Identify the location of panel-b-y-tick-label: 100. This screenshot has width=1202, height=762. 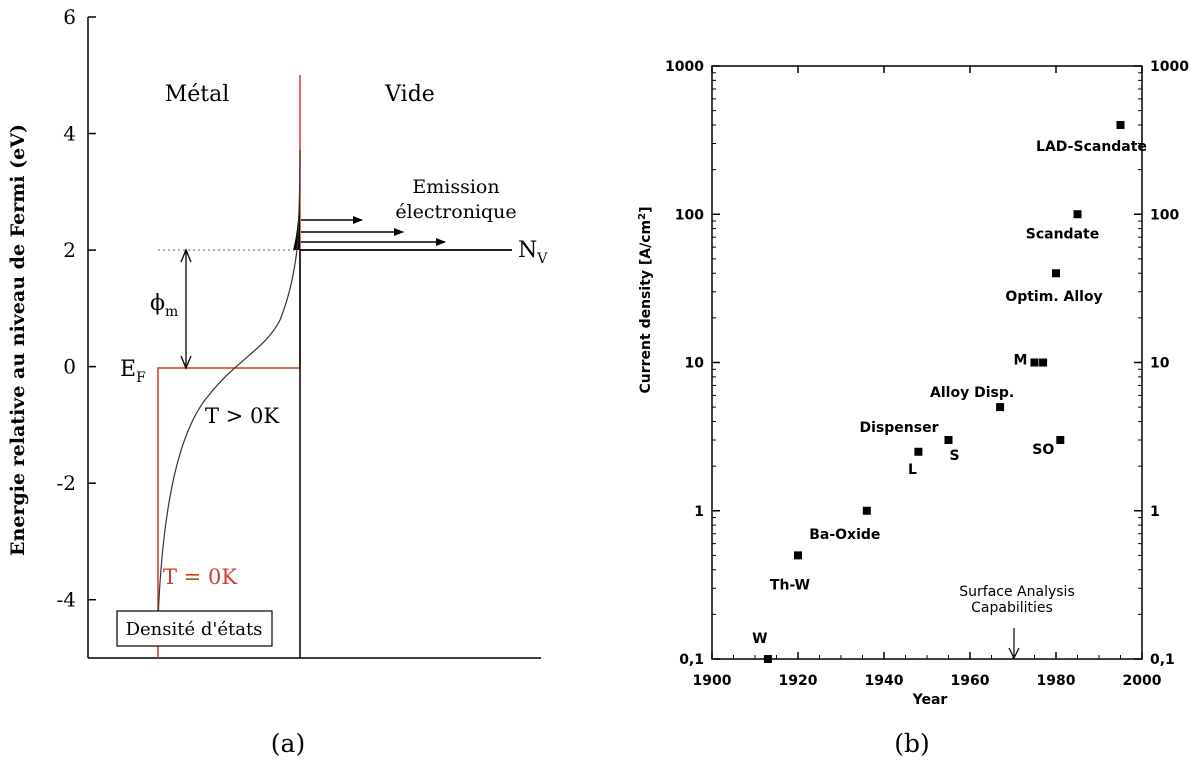
(689, 215).